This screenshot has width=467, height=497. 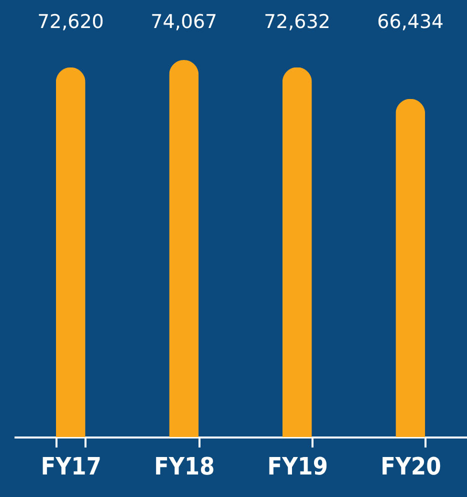 I want to click on data-label: 72,632, so click(x=297, y=22).